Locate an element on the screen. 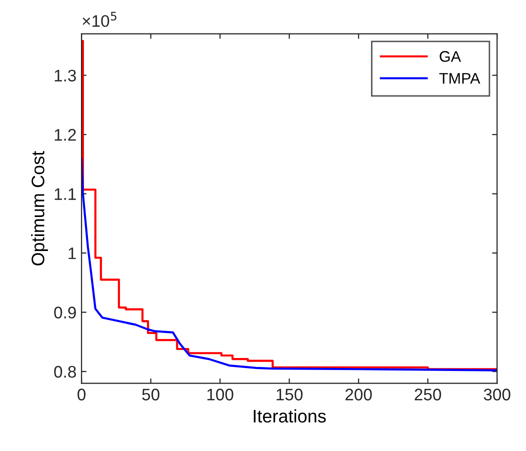  legend-label: GA is located at coordinates (450, 56).